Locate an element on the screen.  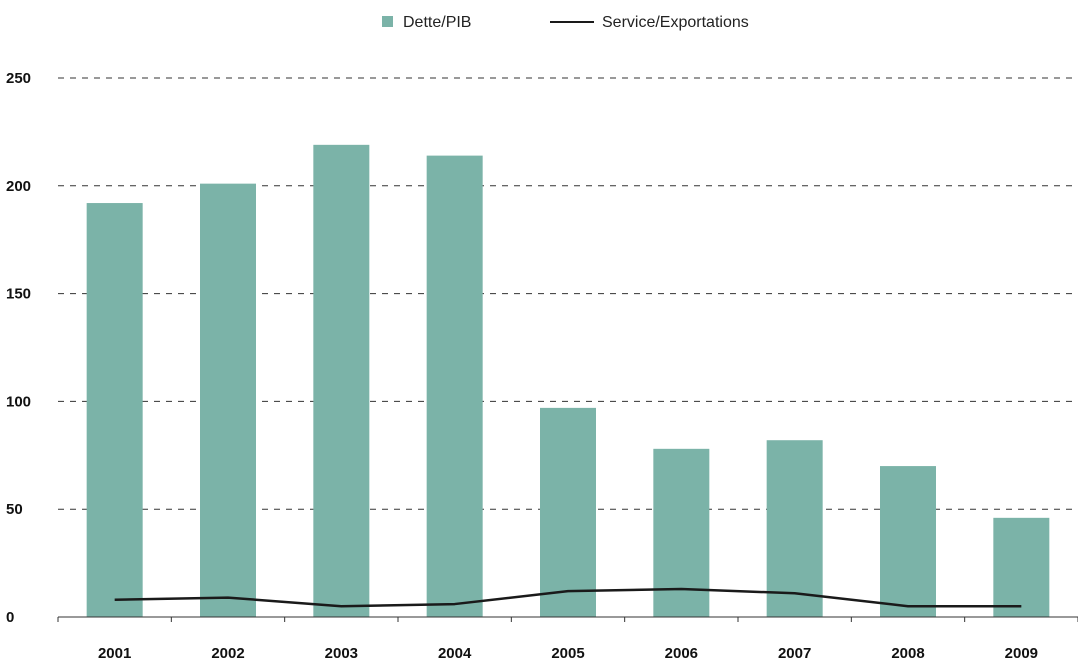
y-tick-label: 250 is located at coordinates (18, 78).